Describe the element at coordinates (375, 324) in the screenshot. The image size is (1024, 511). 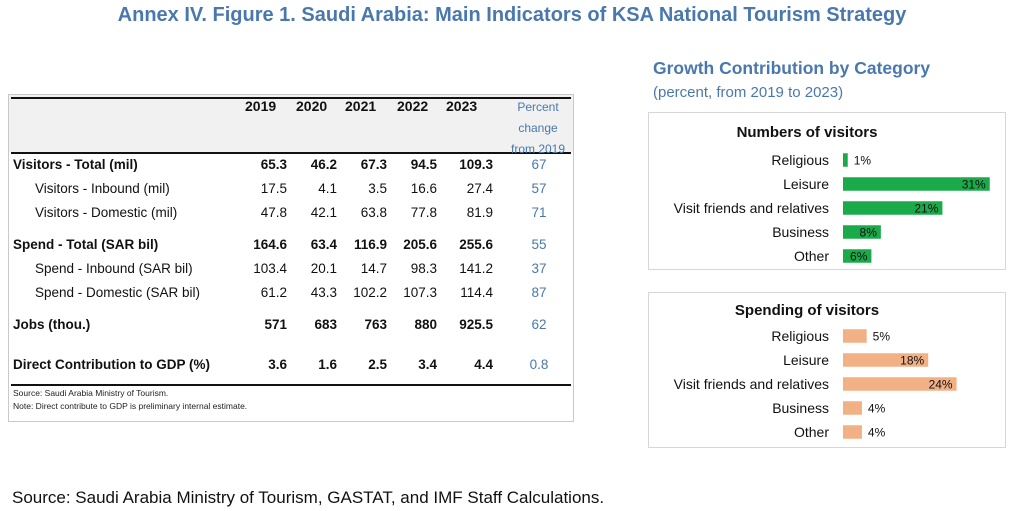
I see `table-cell-2021: 763` at that location.